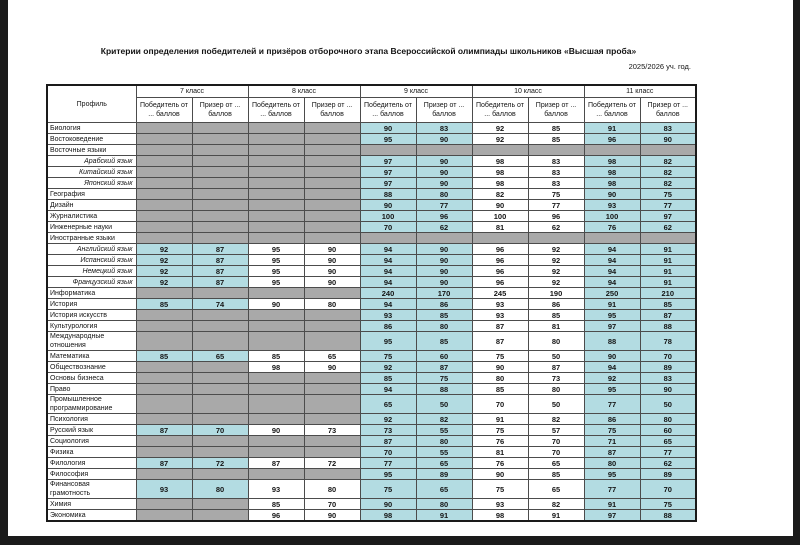  Describe the element at coordinates (500, 504) in the screenshot. I see `score-cell: 93` at that location.